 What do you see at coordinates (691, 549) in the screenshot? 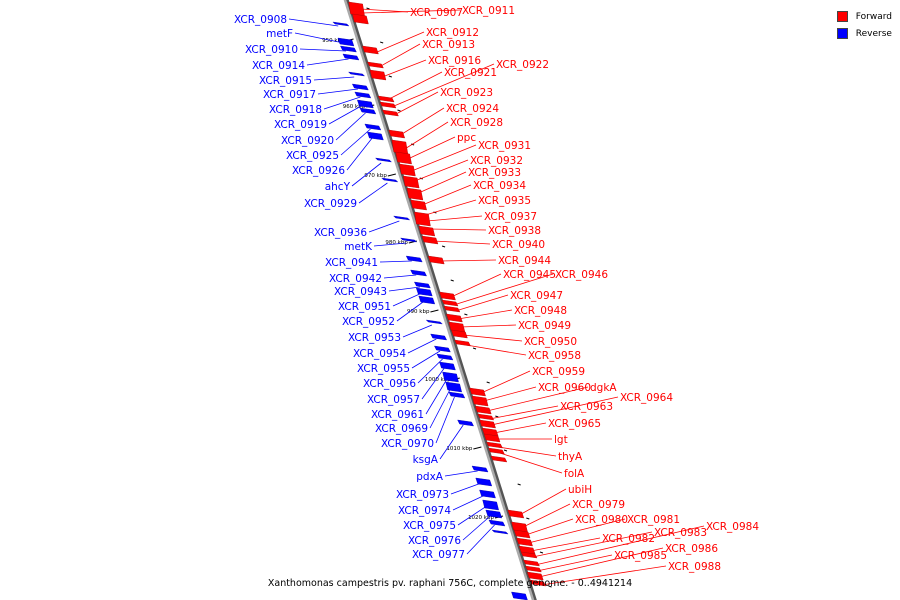
I see `forward-gene-label: XCR_0986` at bounding box center [691, 549].